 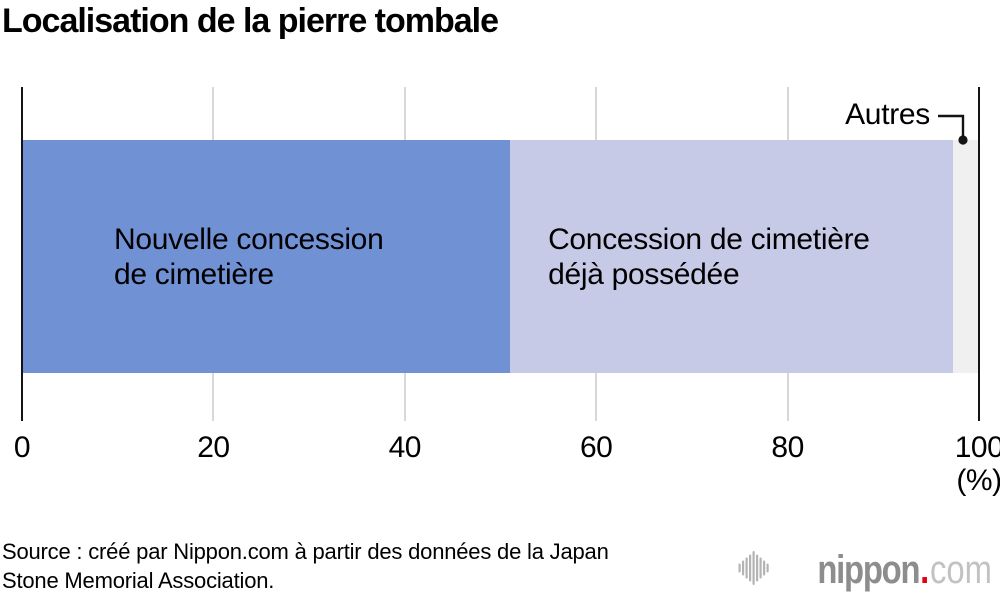 What do you see at coordinates (596, 447) in the screenshot?
I see `x-tick-label-60: 60` at bounding box center [596, 447].